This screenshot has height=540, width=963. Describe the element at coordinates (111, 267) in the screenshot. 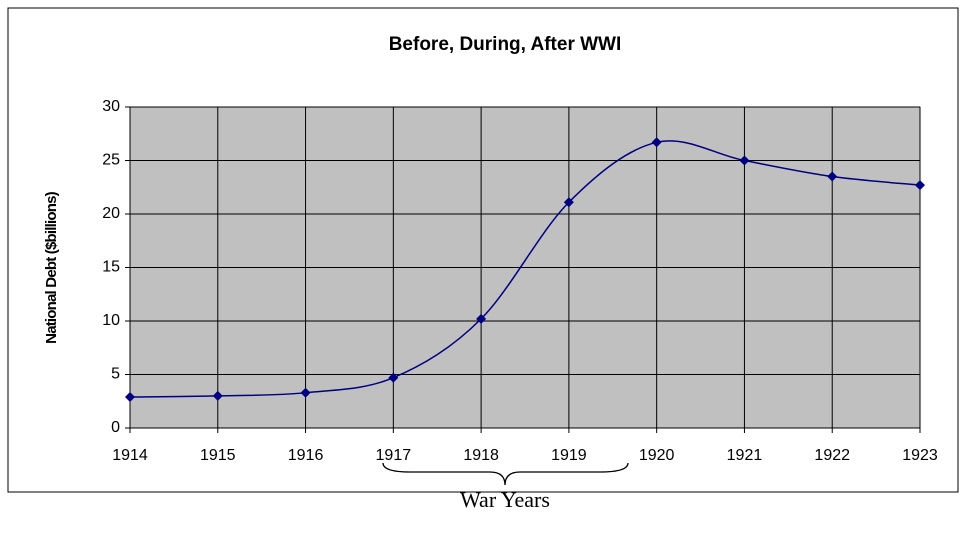

I see `y-tick-label: 15` at that location.